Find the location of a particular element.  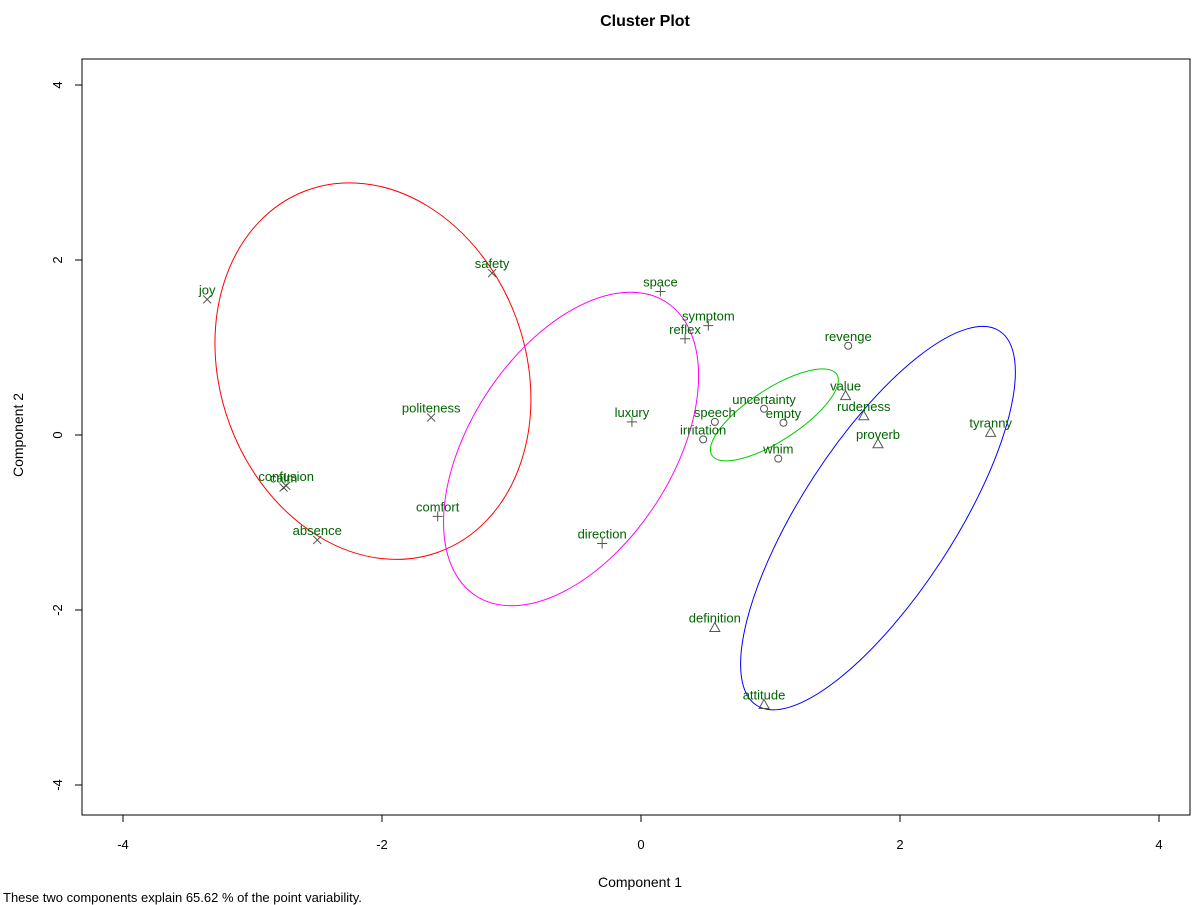

point-value: value is located at coordinates (845, 390).